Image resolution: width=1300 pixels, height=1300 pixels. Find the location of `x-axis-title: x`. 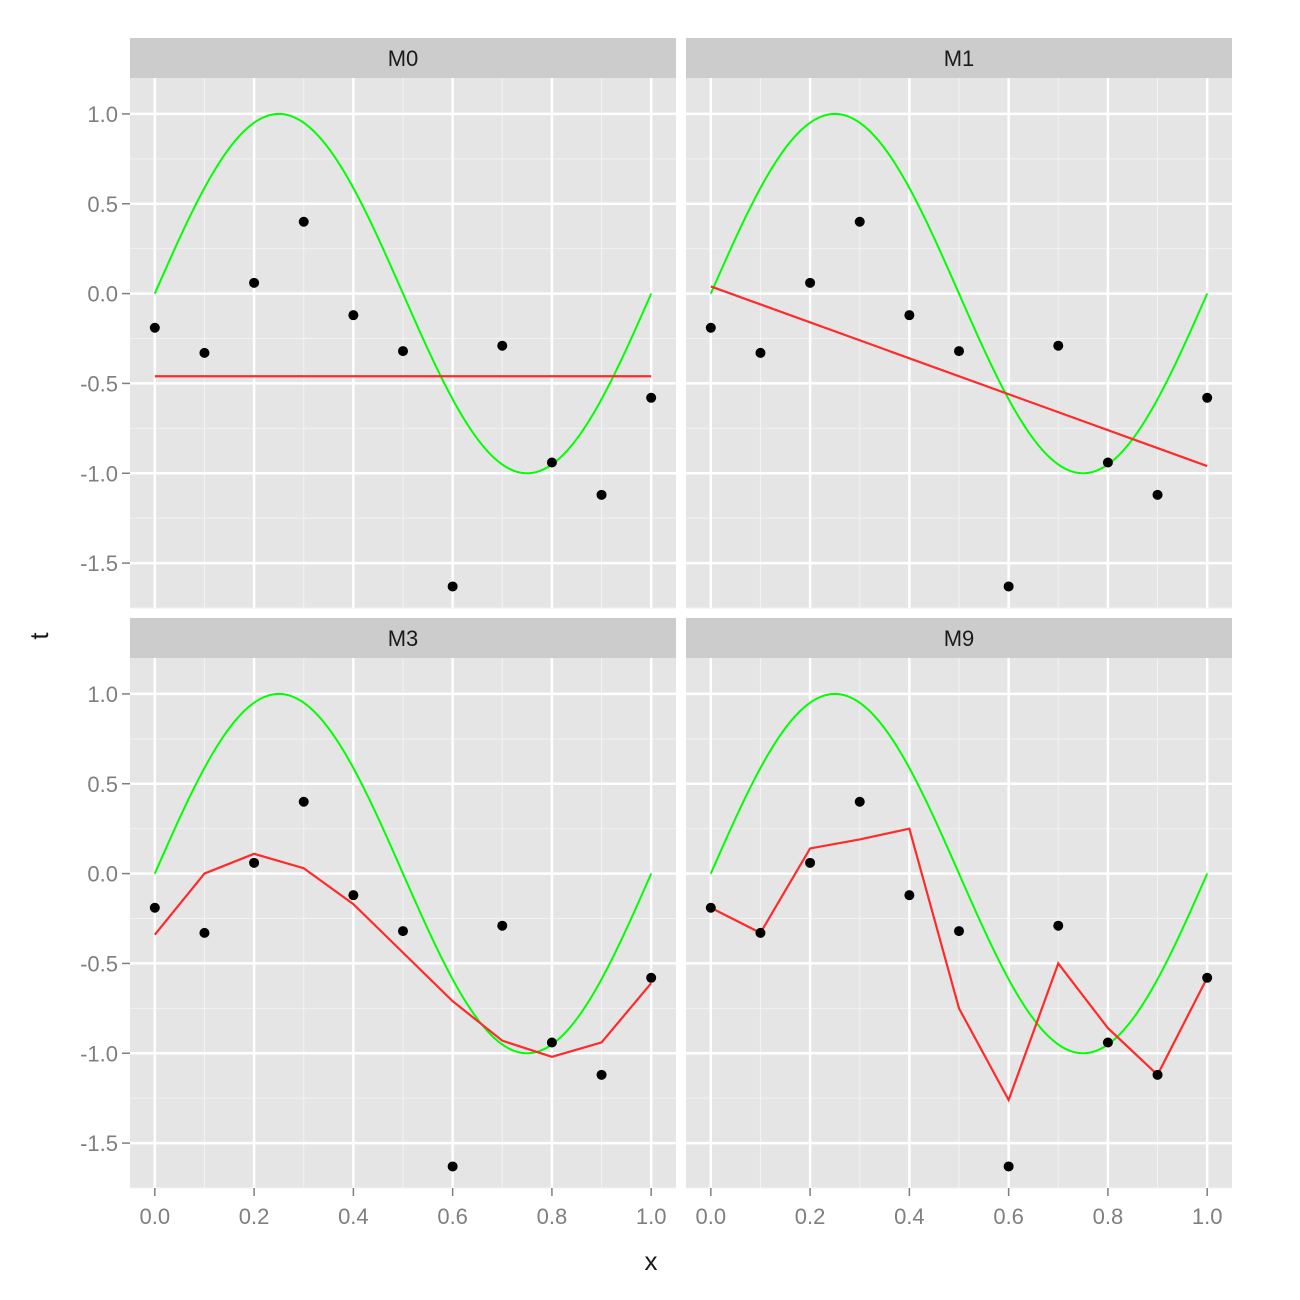

x-axis-title: x is located at coordinates (651, 1261).